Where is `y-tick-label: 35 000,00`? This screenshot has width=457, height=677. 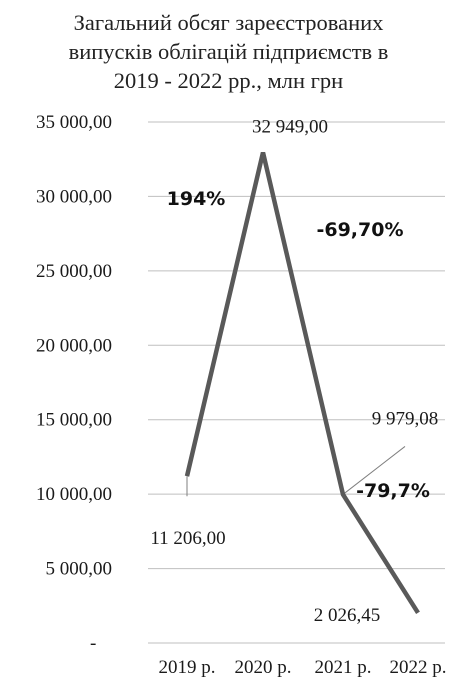 y-tick-label: 35 000,00 is located at coordinates (74, 122).